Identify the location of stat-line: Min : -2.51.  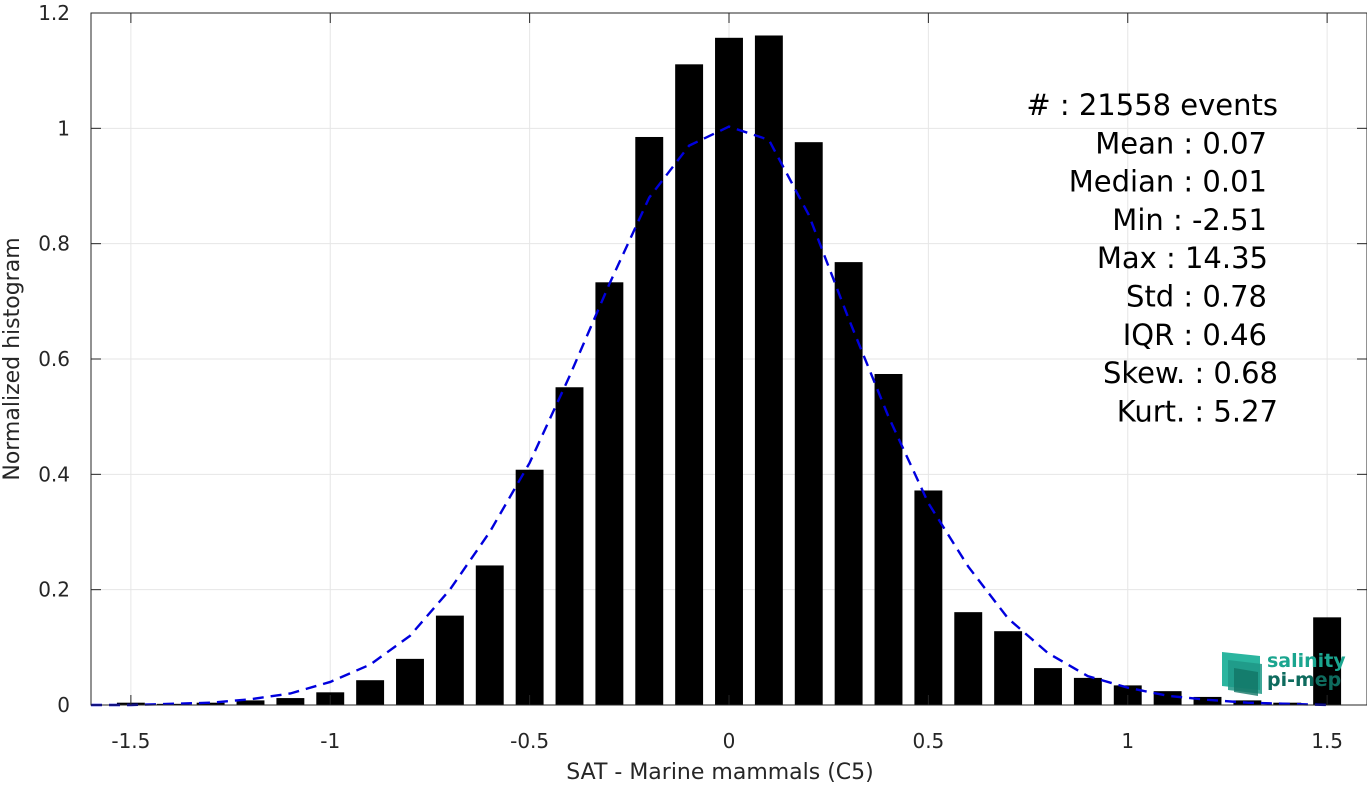
(1189, 220).